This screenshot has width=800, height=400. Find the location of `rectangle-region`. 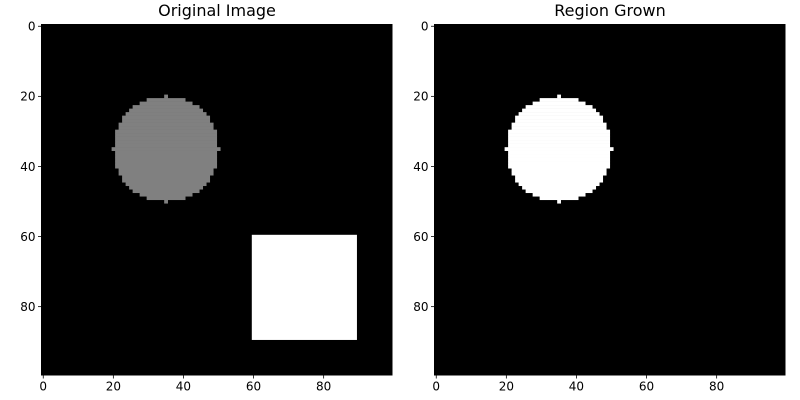

rectangle-region is located at coordinates (304, 287).